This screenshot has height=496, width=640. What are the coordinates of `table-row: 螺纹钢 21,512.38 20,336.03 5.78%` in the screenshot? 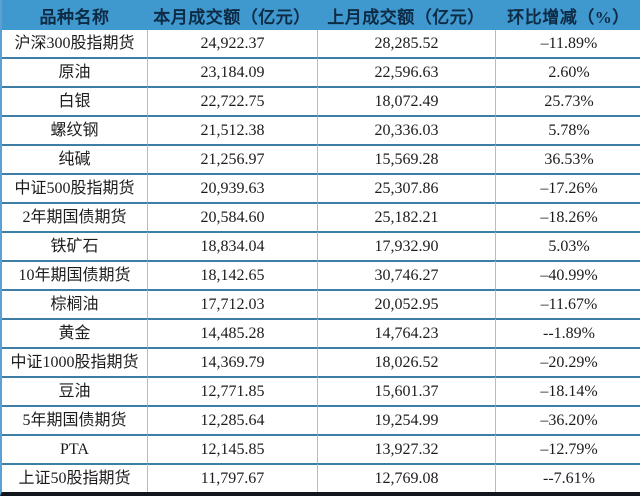 It's located at (321, 129).